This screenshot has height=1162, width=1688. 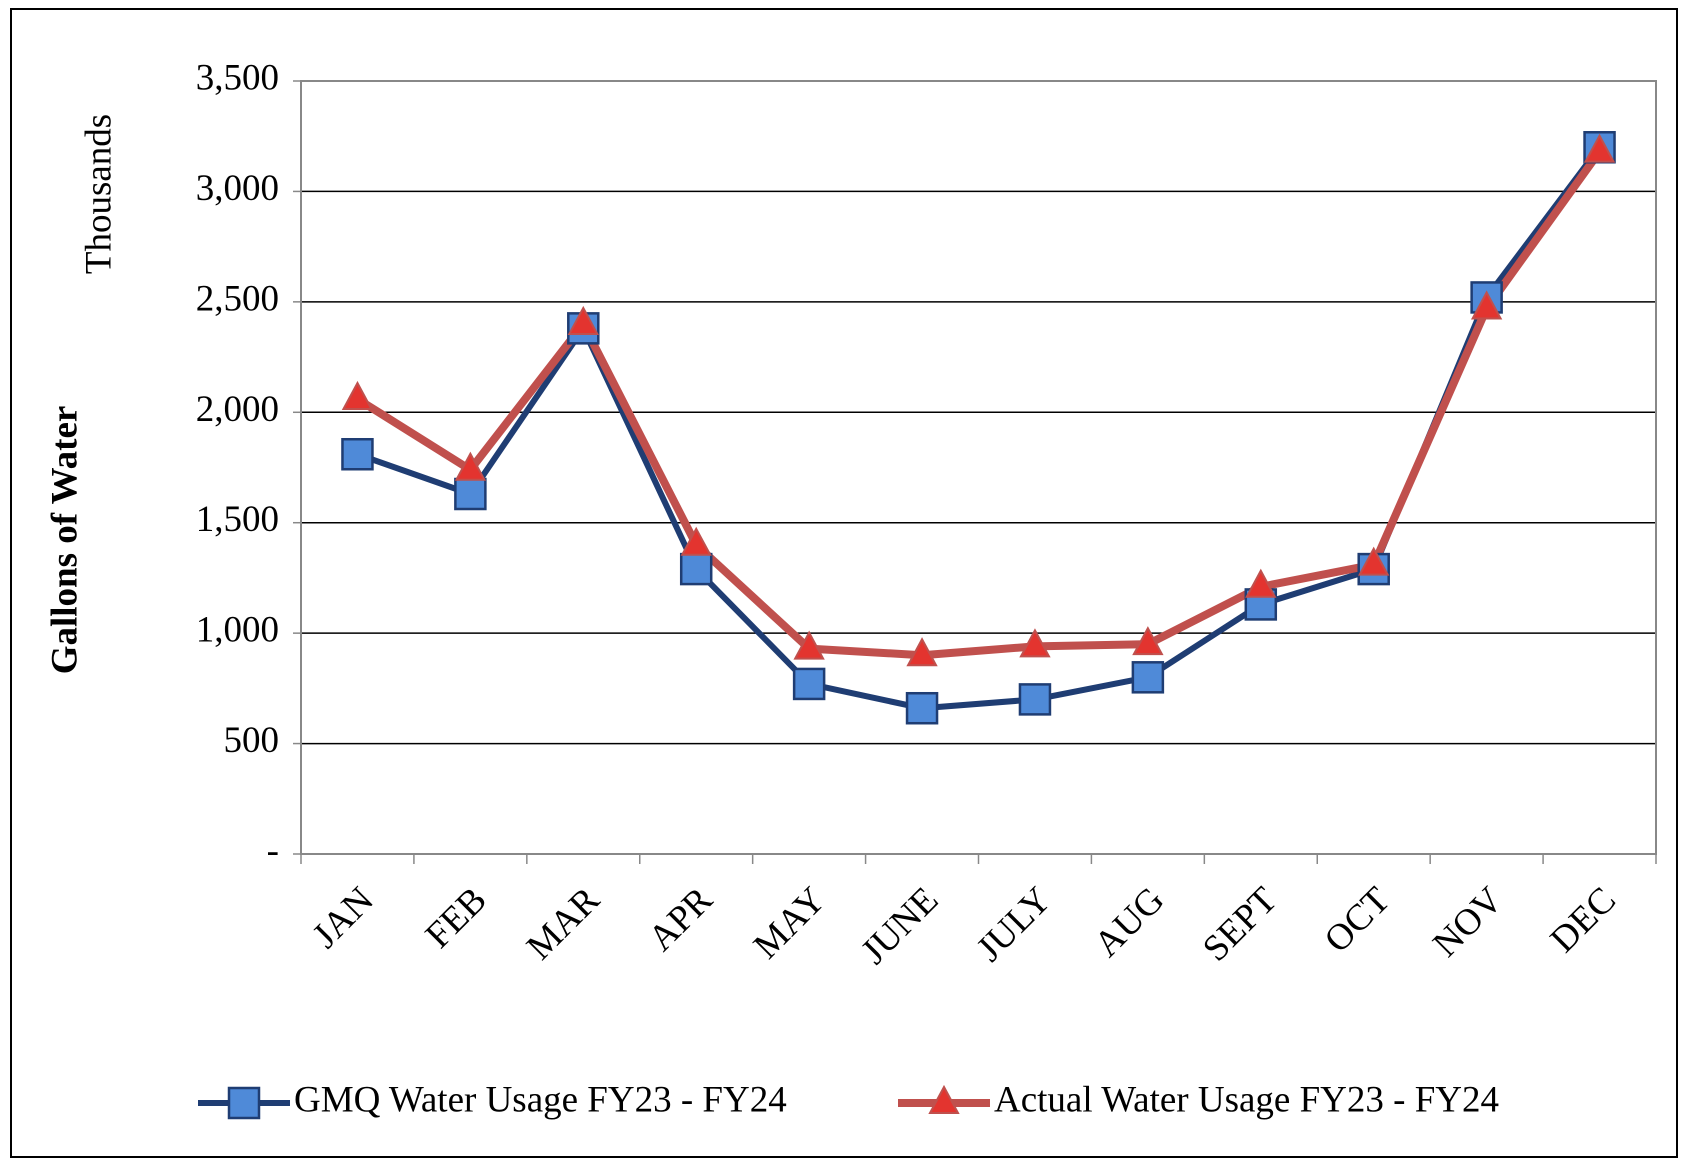 I want to click on y-tick-label: 2,500, so click(x=237, y=298).